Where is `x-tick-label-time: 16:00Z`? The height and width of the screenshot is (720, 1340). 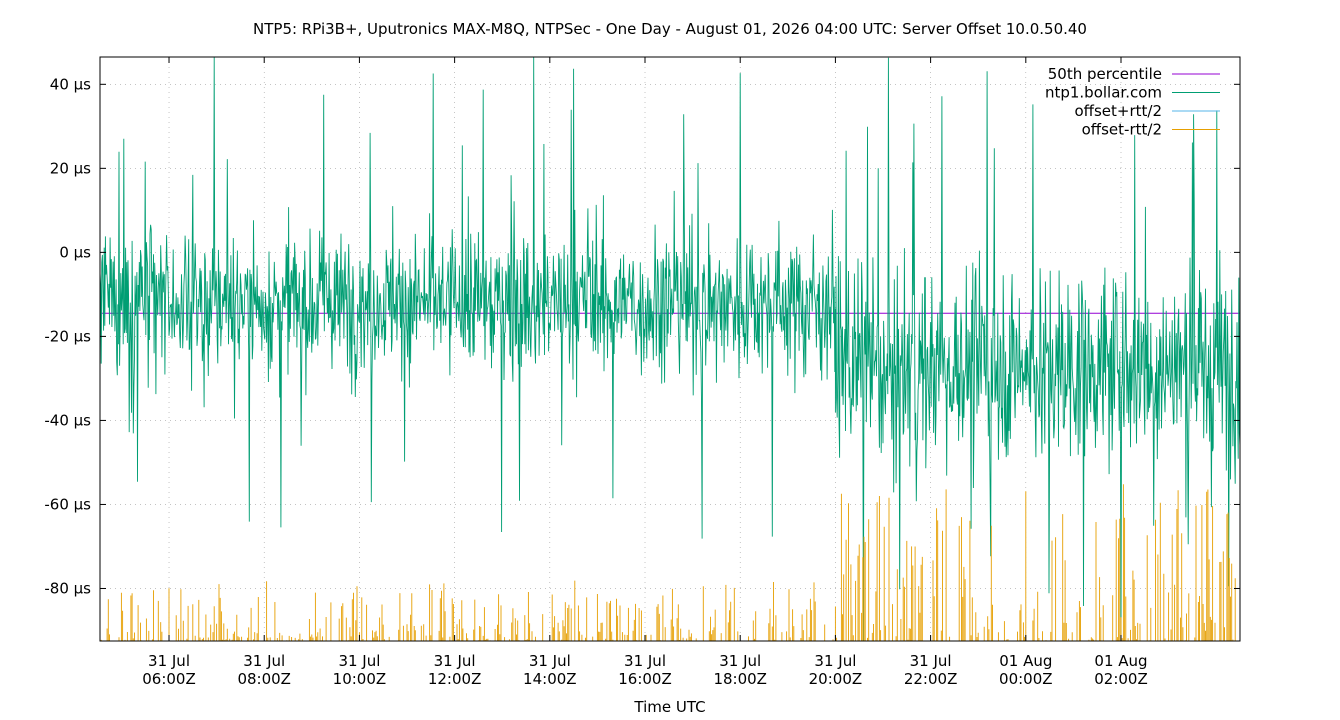
x-tick-label-time: 16:00Z is located at coordinates (645, 679).